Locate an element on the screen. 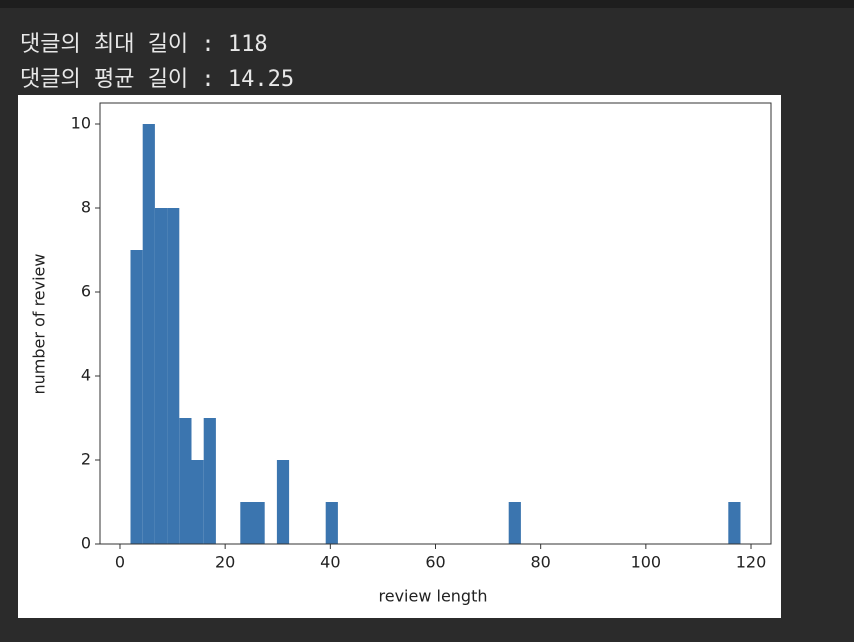  x-axis-label: review length is located at coordinates (433, 596).